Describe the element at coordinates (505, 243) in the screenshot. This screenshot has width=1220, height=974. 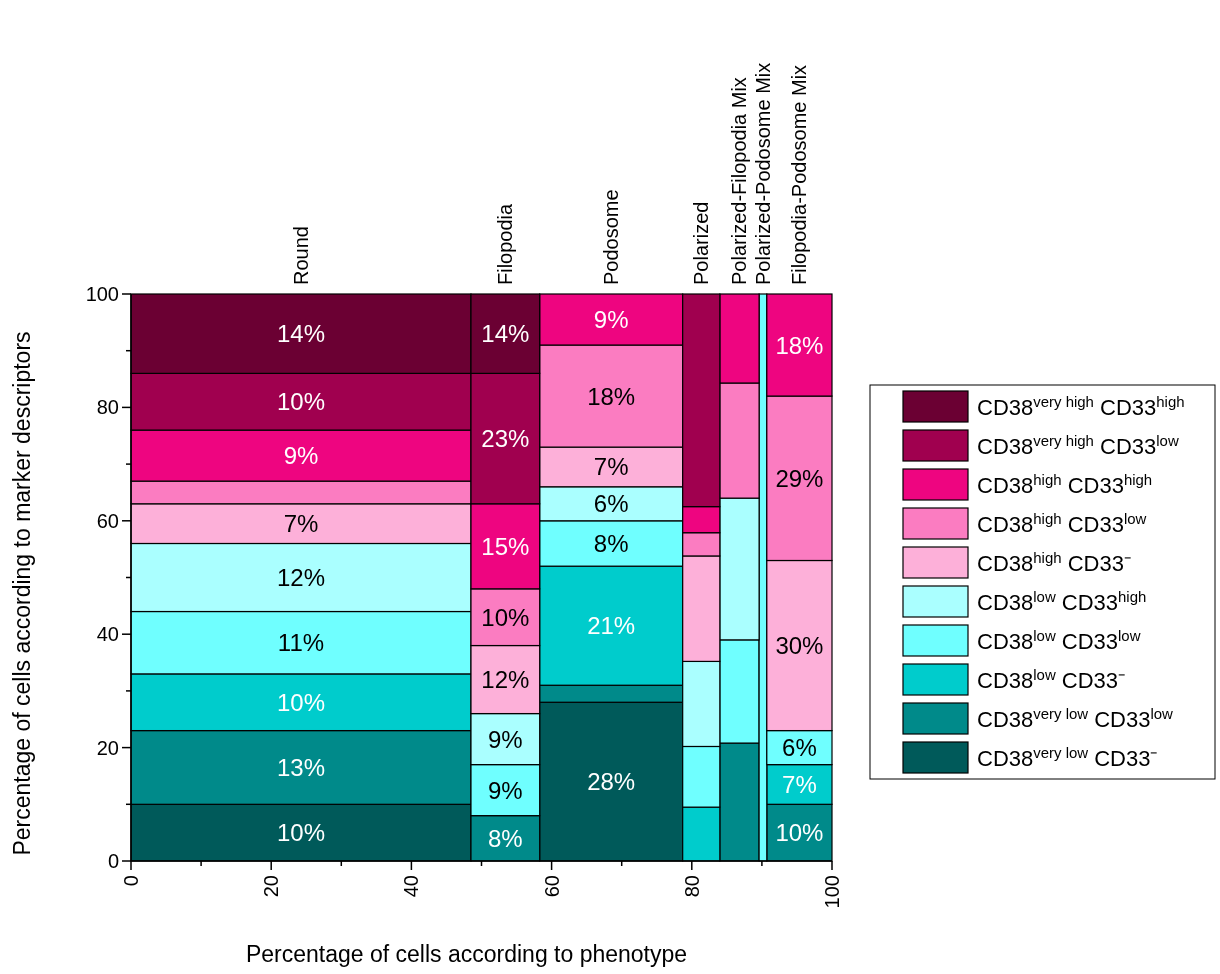
I see `annotation: Filopodia` at that location.